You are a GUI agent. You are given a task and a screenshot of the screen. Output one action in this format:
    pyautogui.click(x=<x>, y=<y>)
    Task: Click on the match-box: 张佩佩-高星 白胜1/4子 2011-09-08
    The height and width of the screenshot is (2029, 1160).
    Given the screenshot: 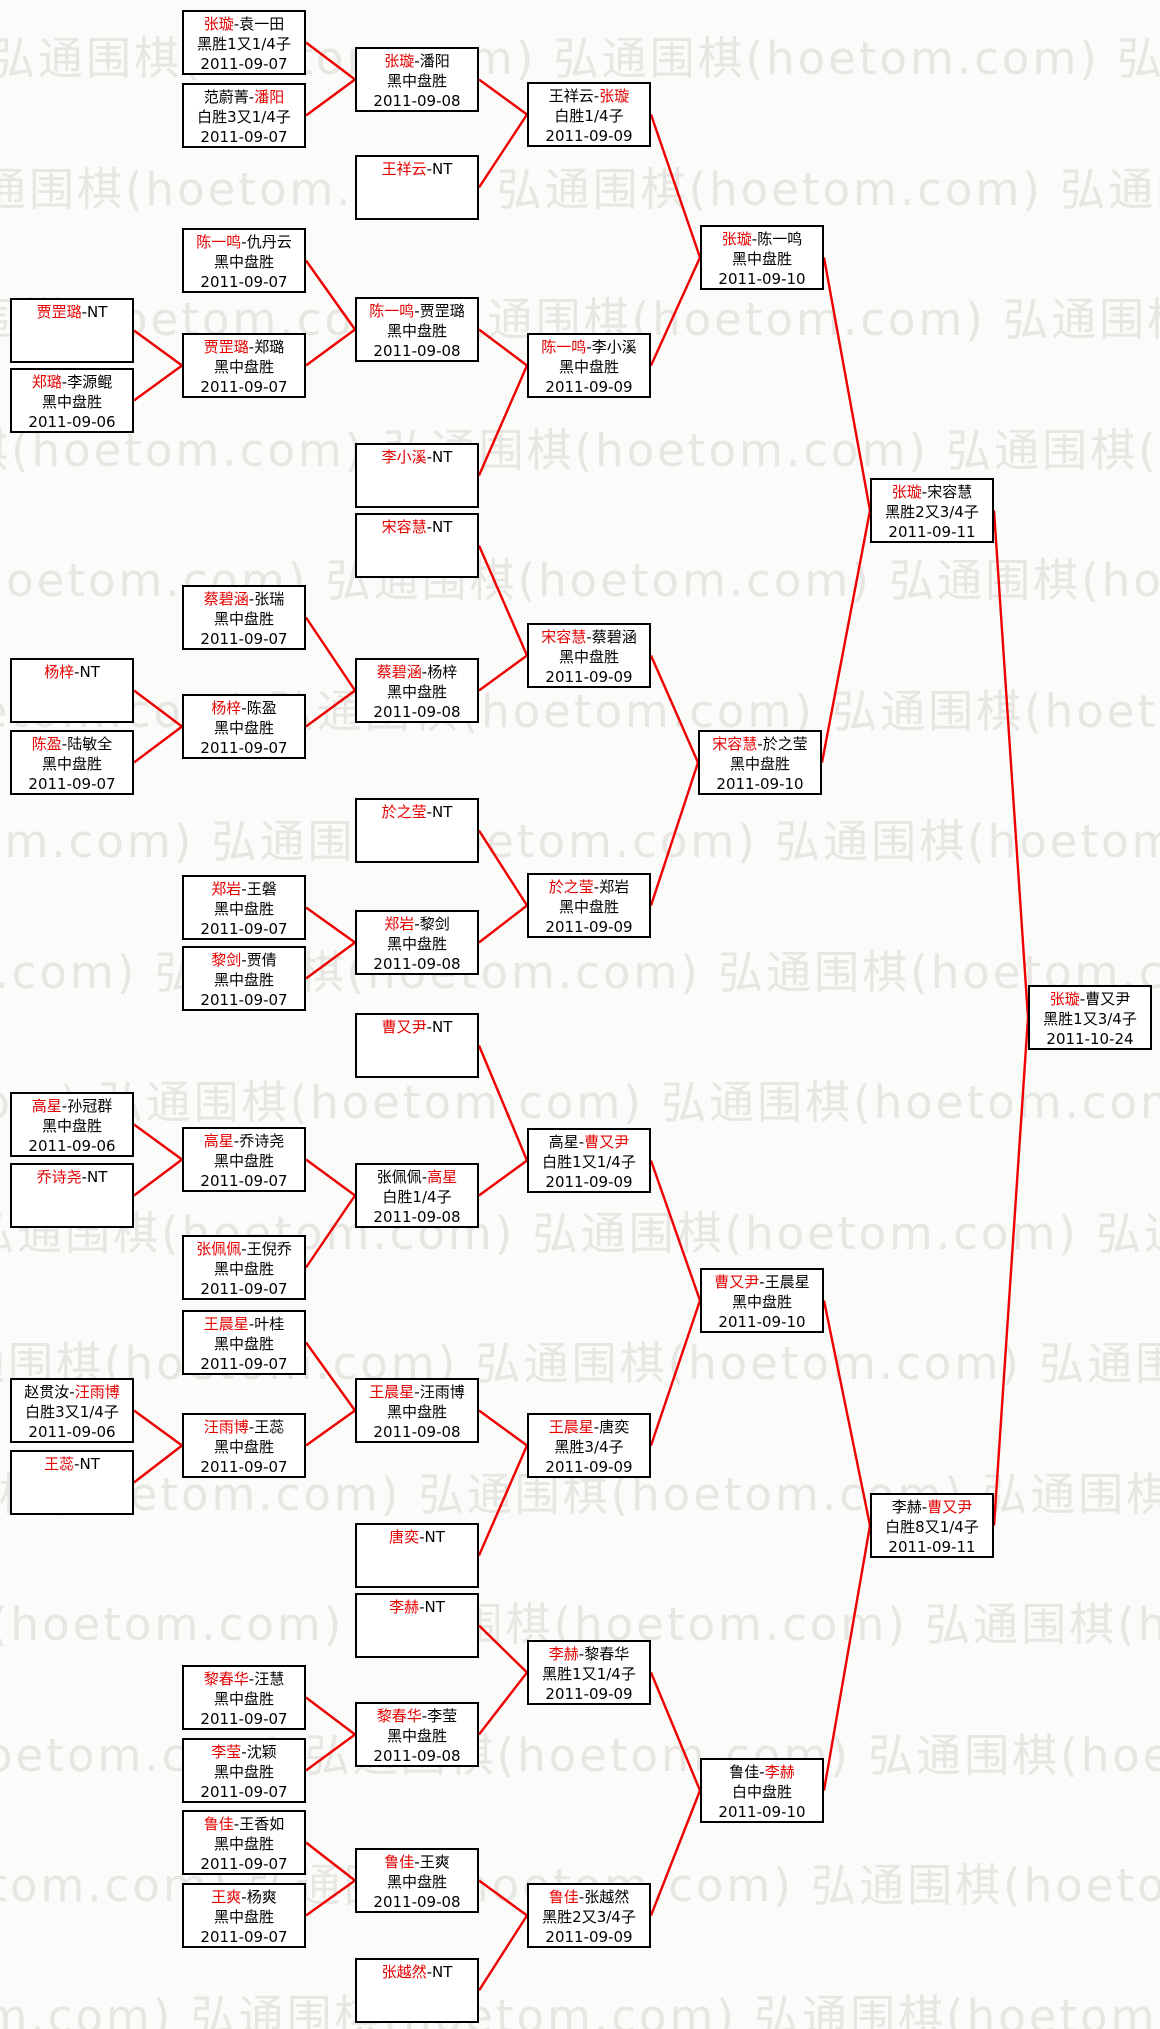 What is the action you would take?
    pyautogui.click(x=417, y=1195)
    